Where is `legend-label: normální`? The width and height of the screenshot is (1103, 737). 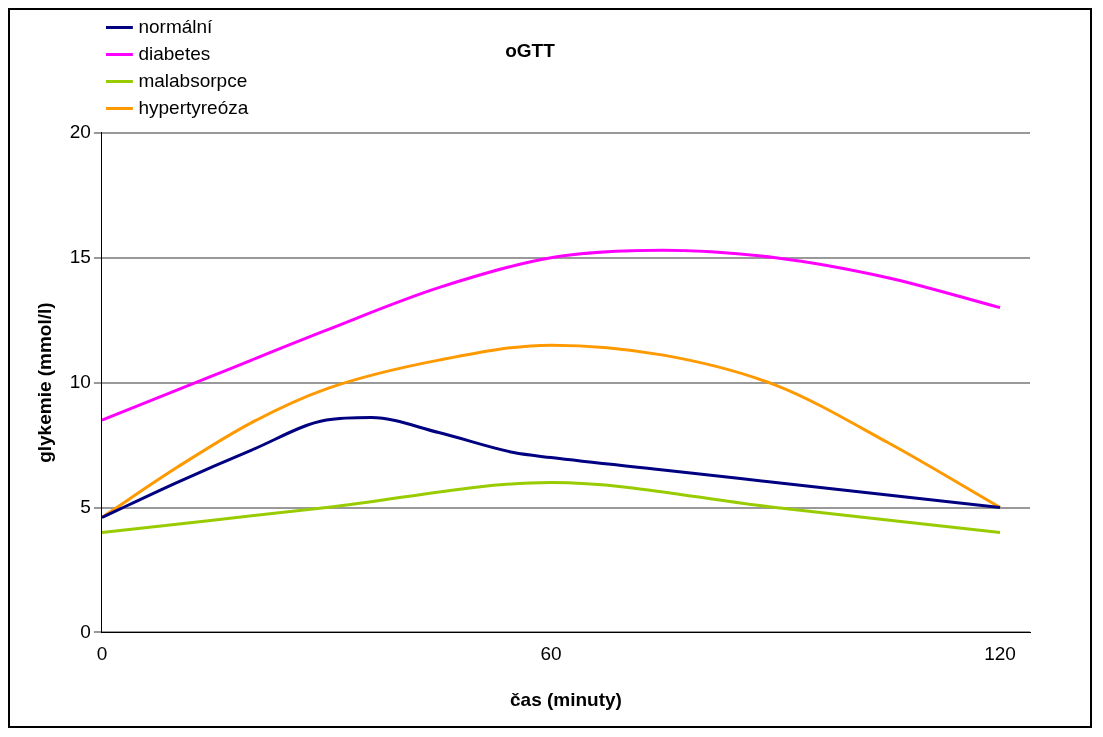
legend-label: normální is located at coordinates (176, 26).